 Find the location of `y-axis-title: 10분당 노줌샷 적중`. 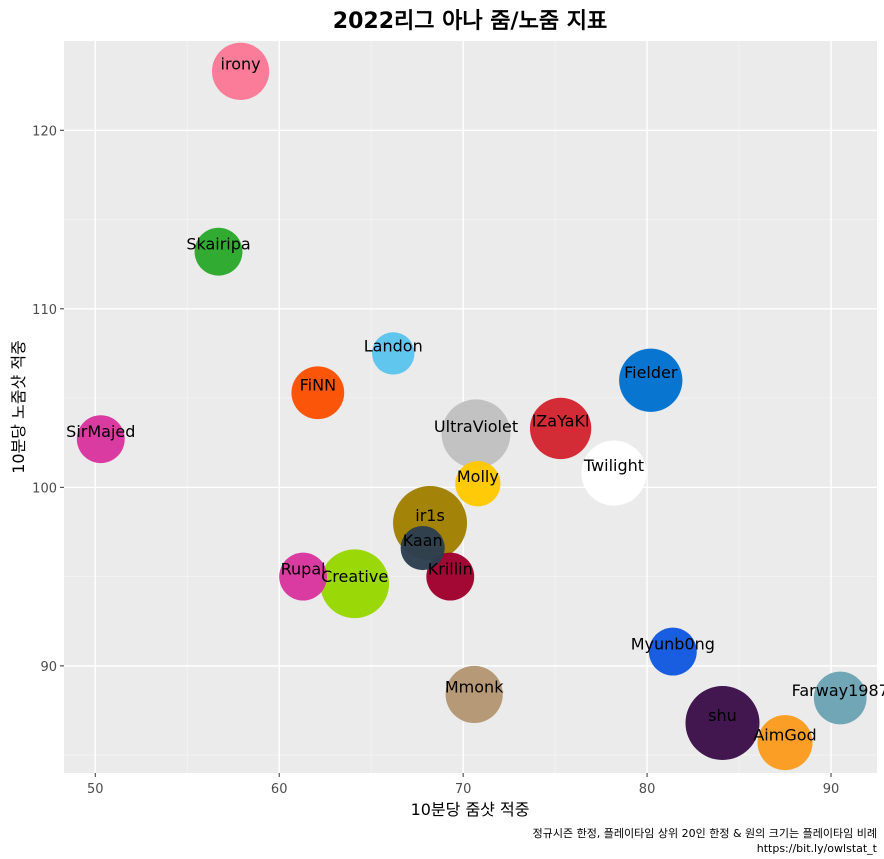

y-axis-title: 10분당 노줌샷 적중 is located at coordinates (18, 407).